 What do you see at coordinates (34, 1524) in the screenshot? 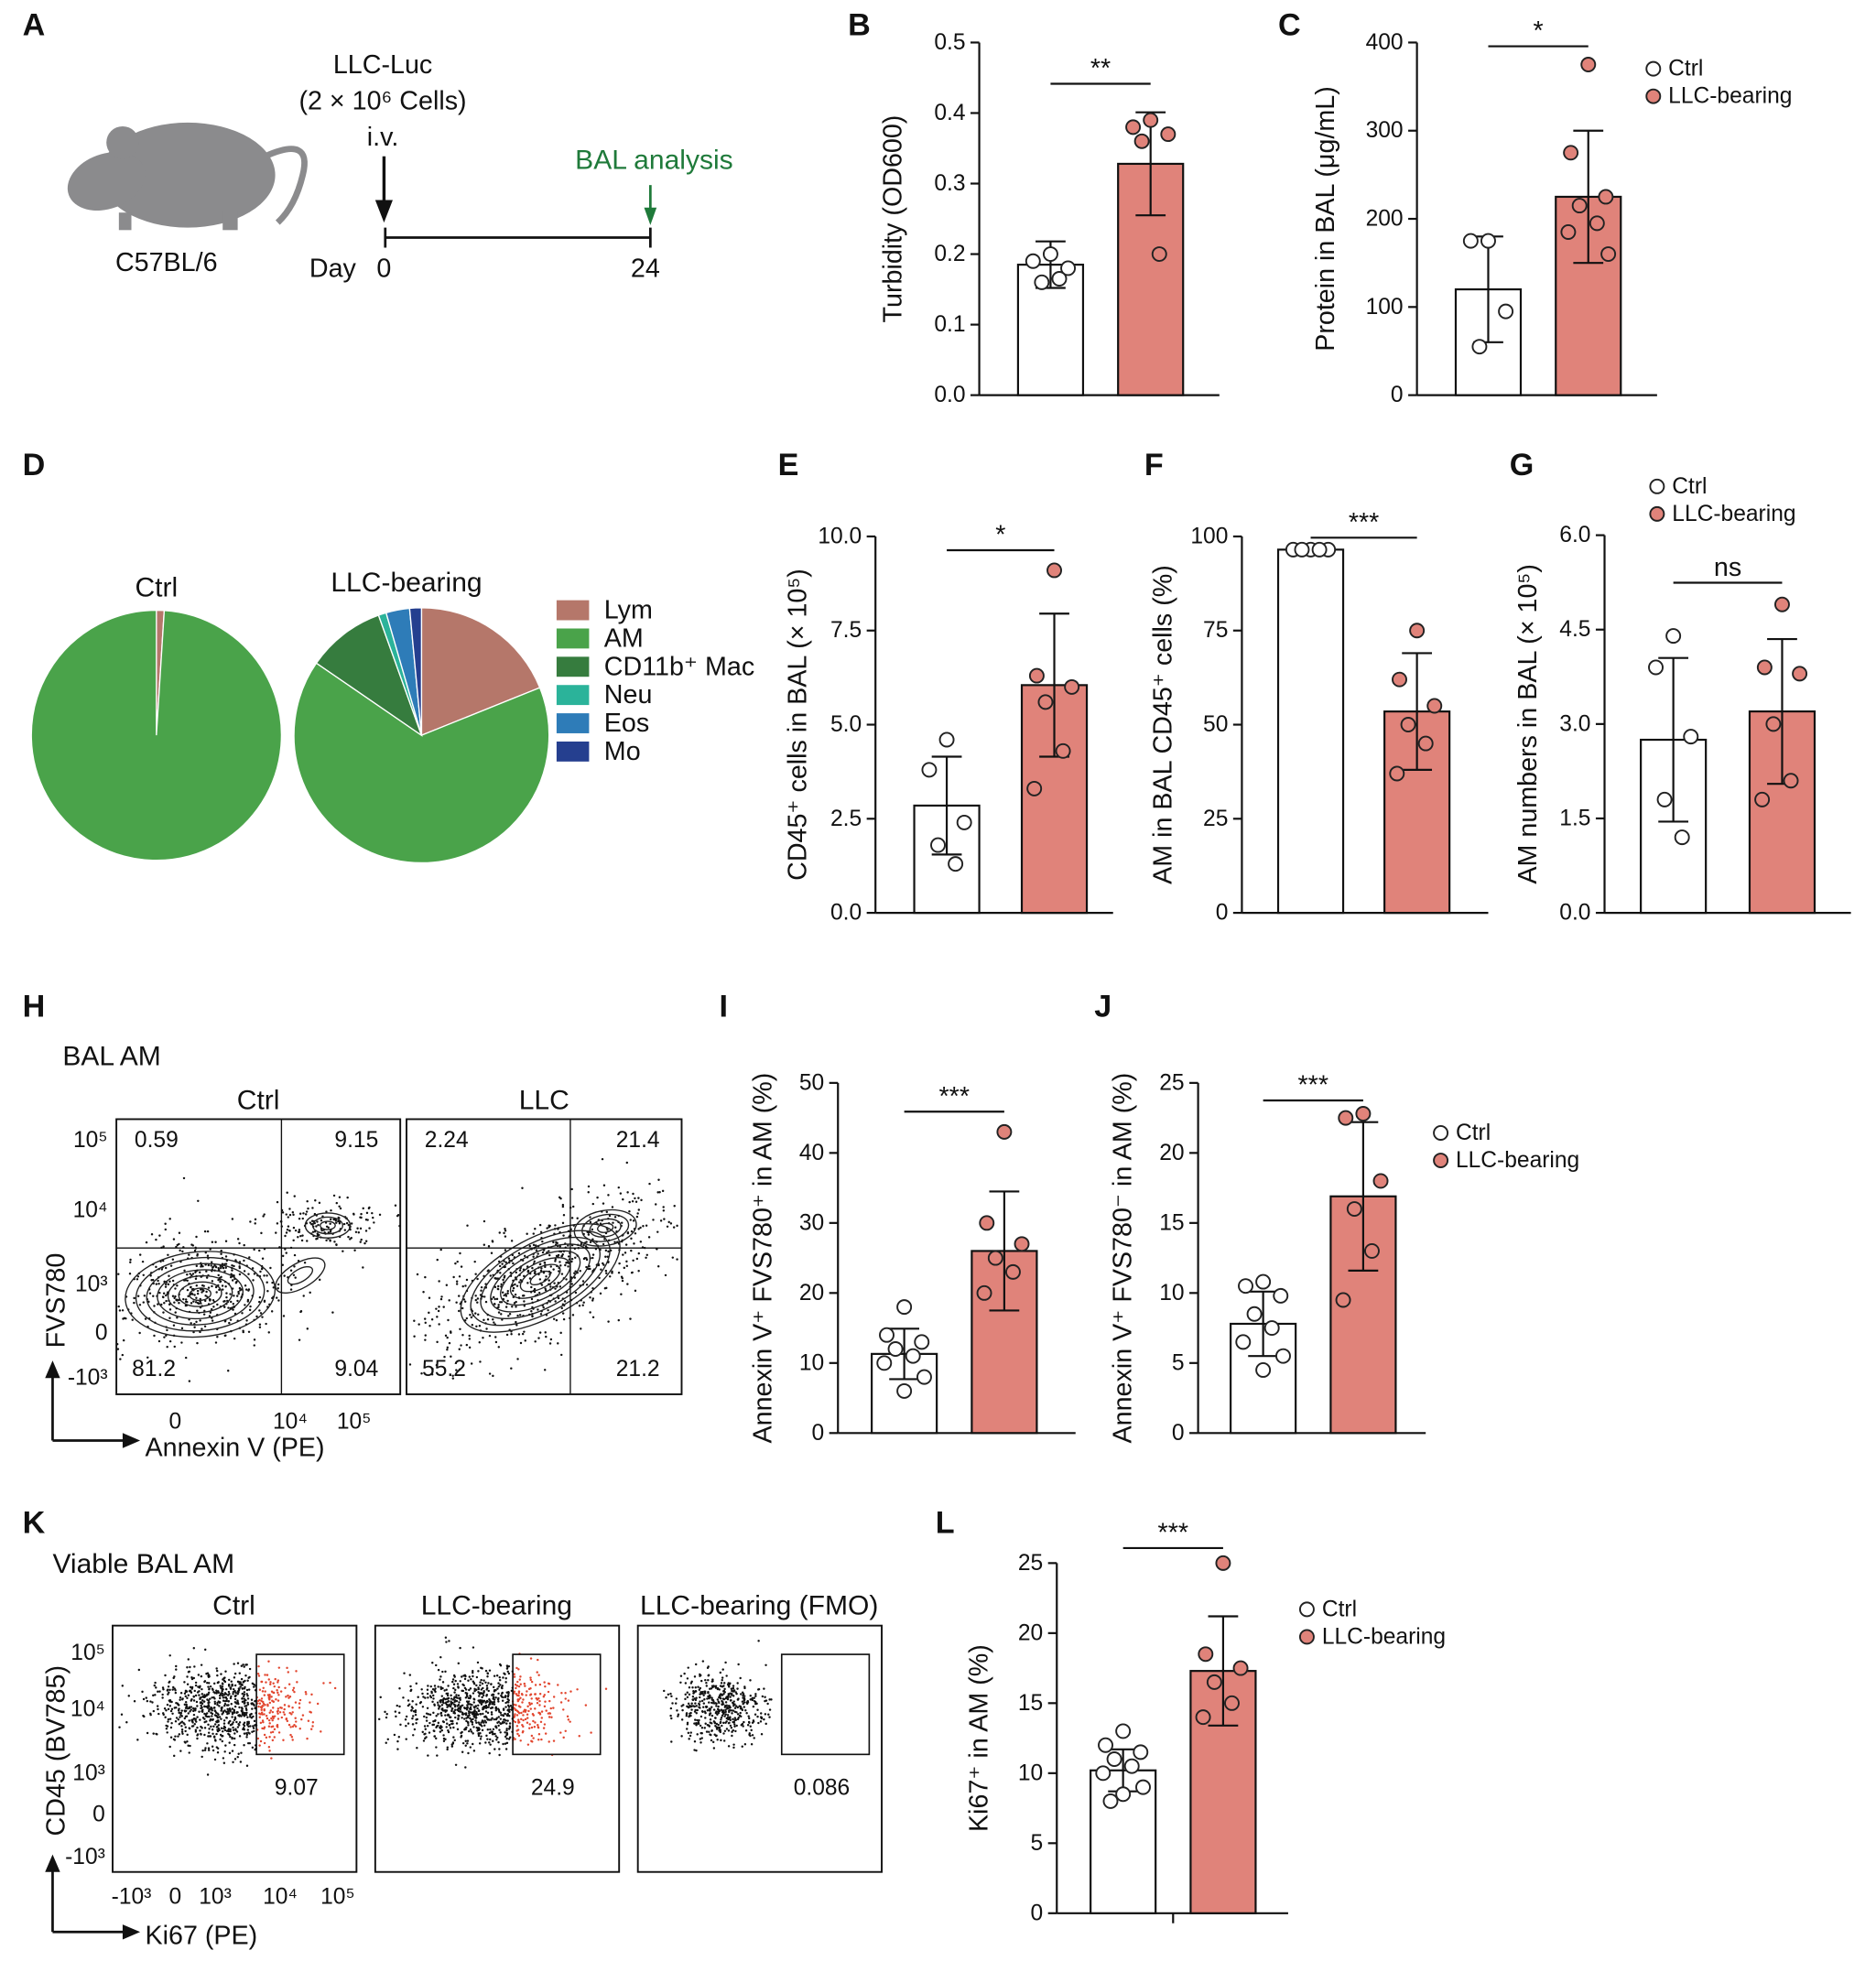
I see `panel-letter: K` at bounding box center [34, 1524].